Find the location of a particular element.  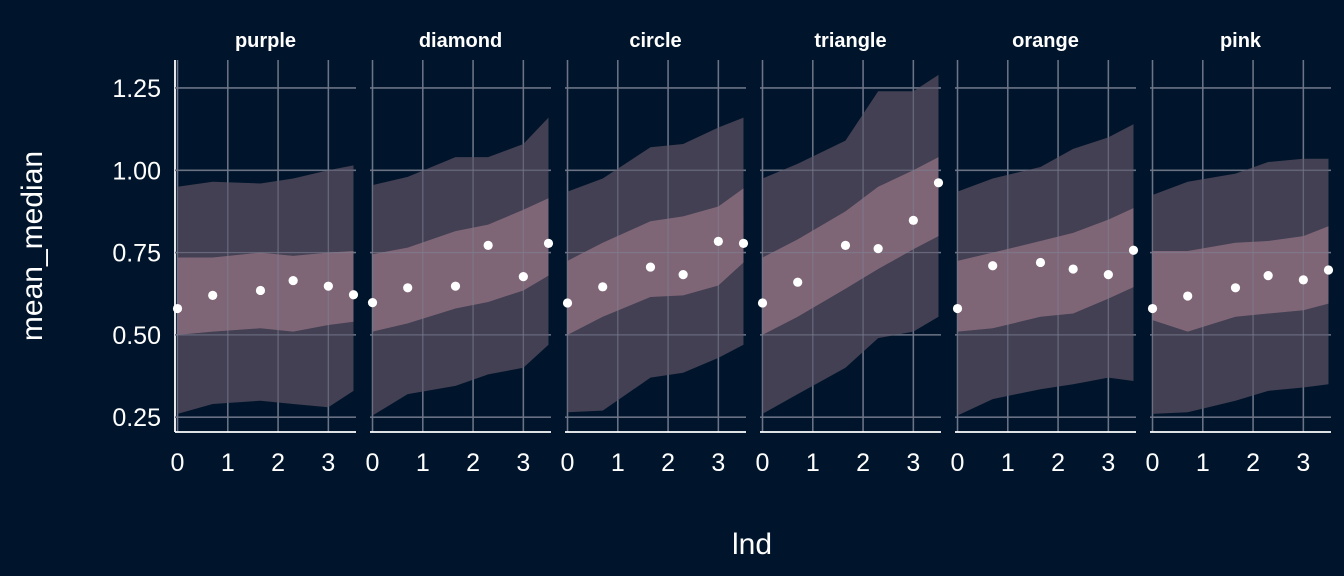

facet-strip-title: purple is located at coordinates (265, 41).